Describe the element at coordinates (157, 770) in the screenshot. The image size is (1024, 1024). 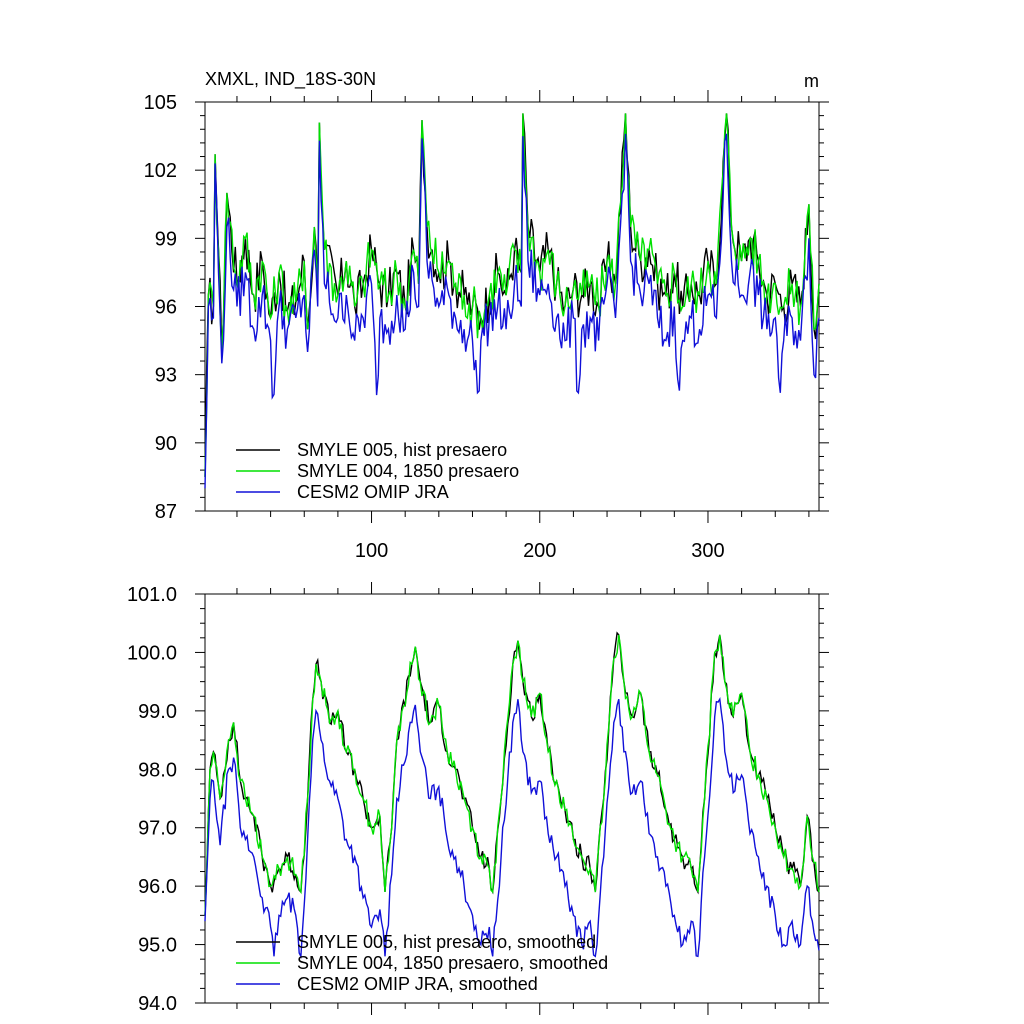
I see `y-tick-label: 98.0` at that location.